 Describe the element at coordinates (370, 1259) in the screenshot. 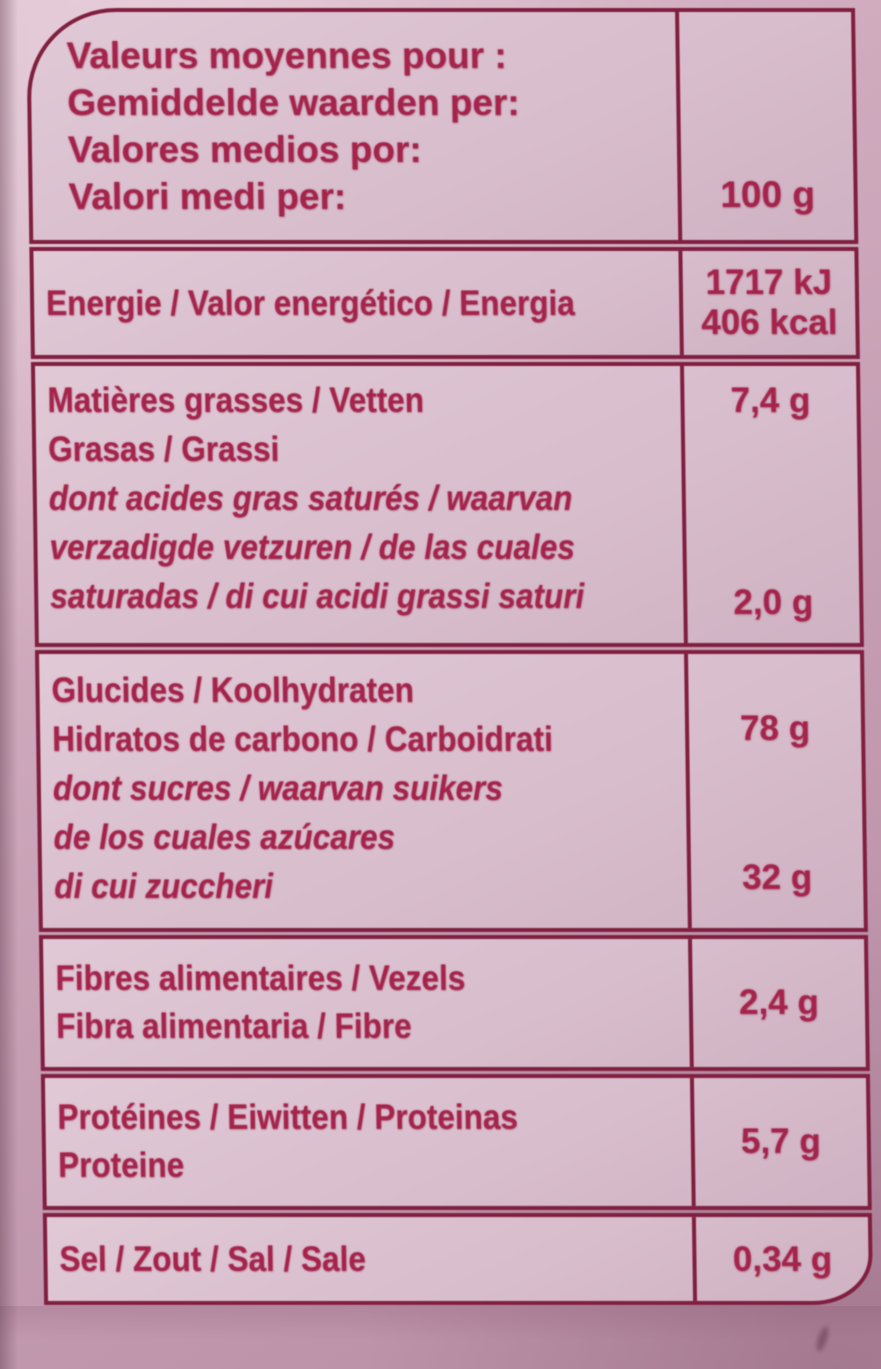

I see `salt-label-cell: Sel / Zout / Sal / Sale` at that location.